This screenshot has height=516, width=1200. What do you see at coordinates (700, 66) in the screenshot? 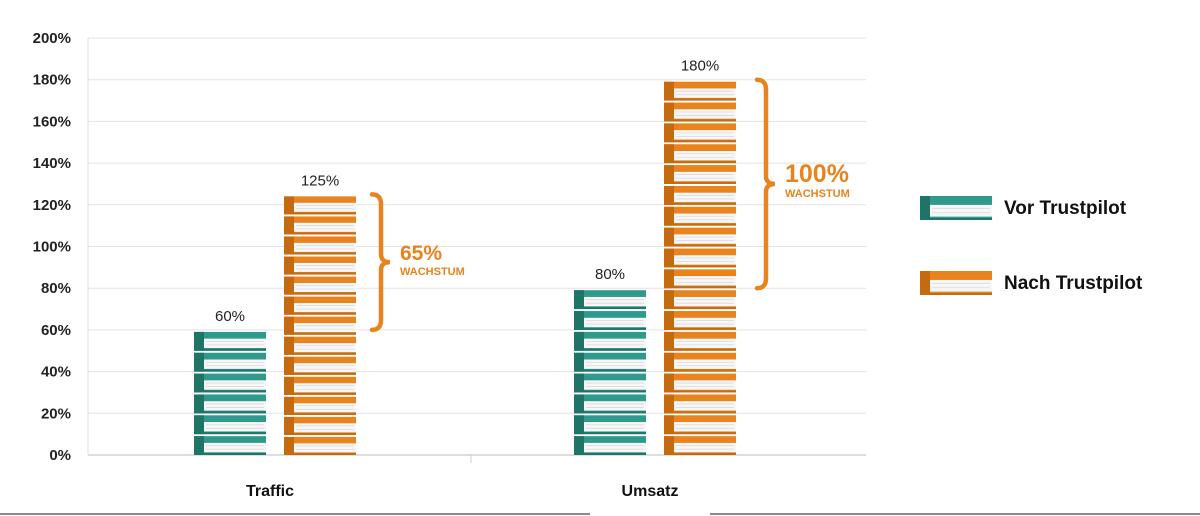
I see `value-label: 180%` at bounding box center [700, 66].